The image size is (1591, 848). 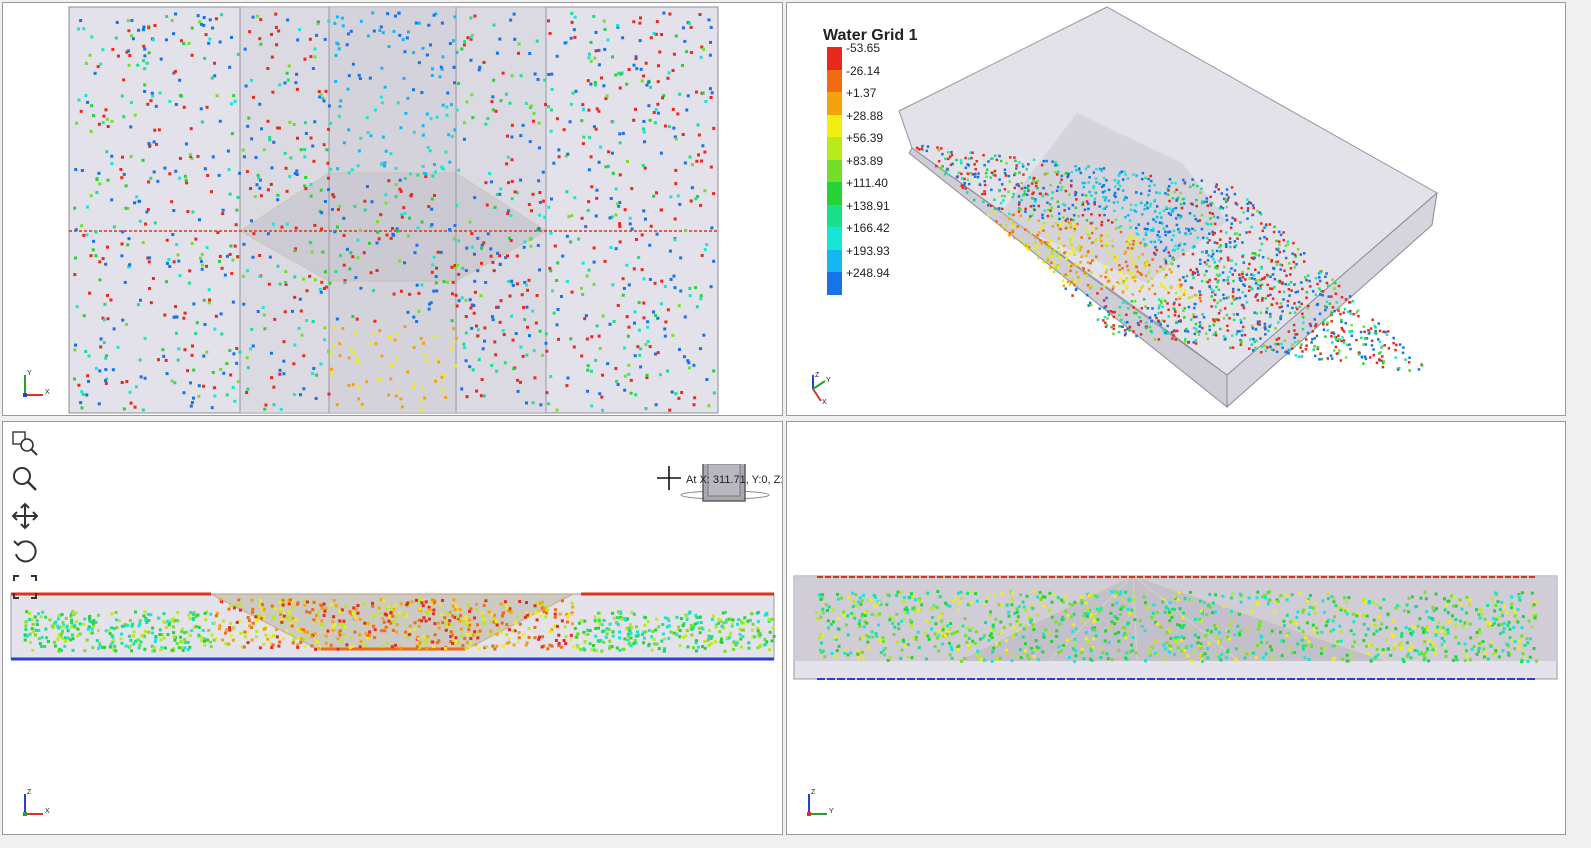 What do you see at coordinates (25, 444) in the screenshot?
I see `zoom-window-icon` at bounding box center [25, 444].